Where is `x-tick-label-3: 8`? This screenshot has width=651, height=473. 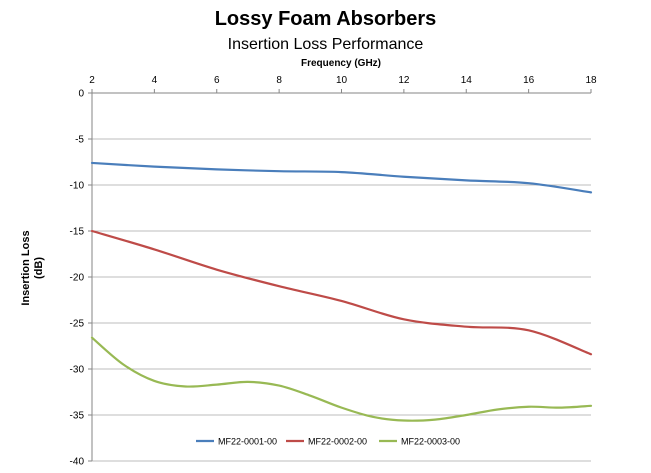 x-tick-label-3: 8 is located at coordinates (279, 80).